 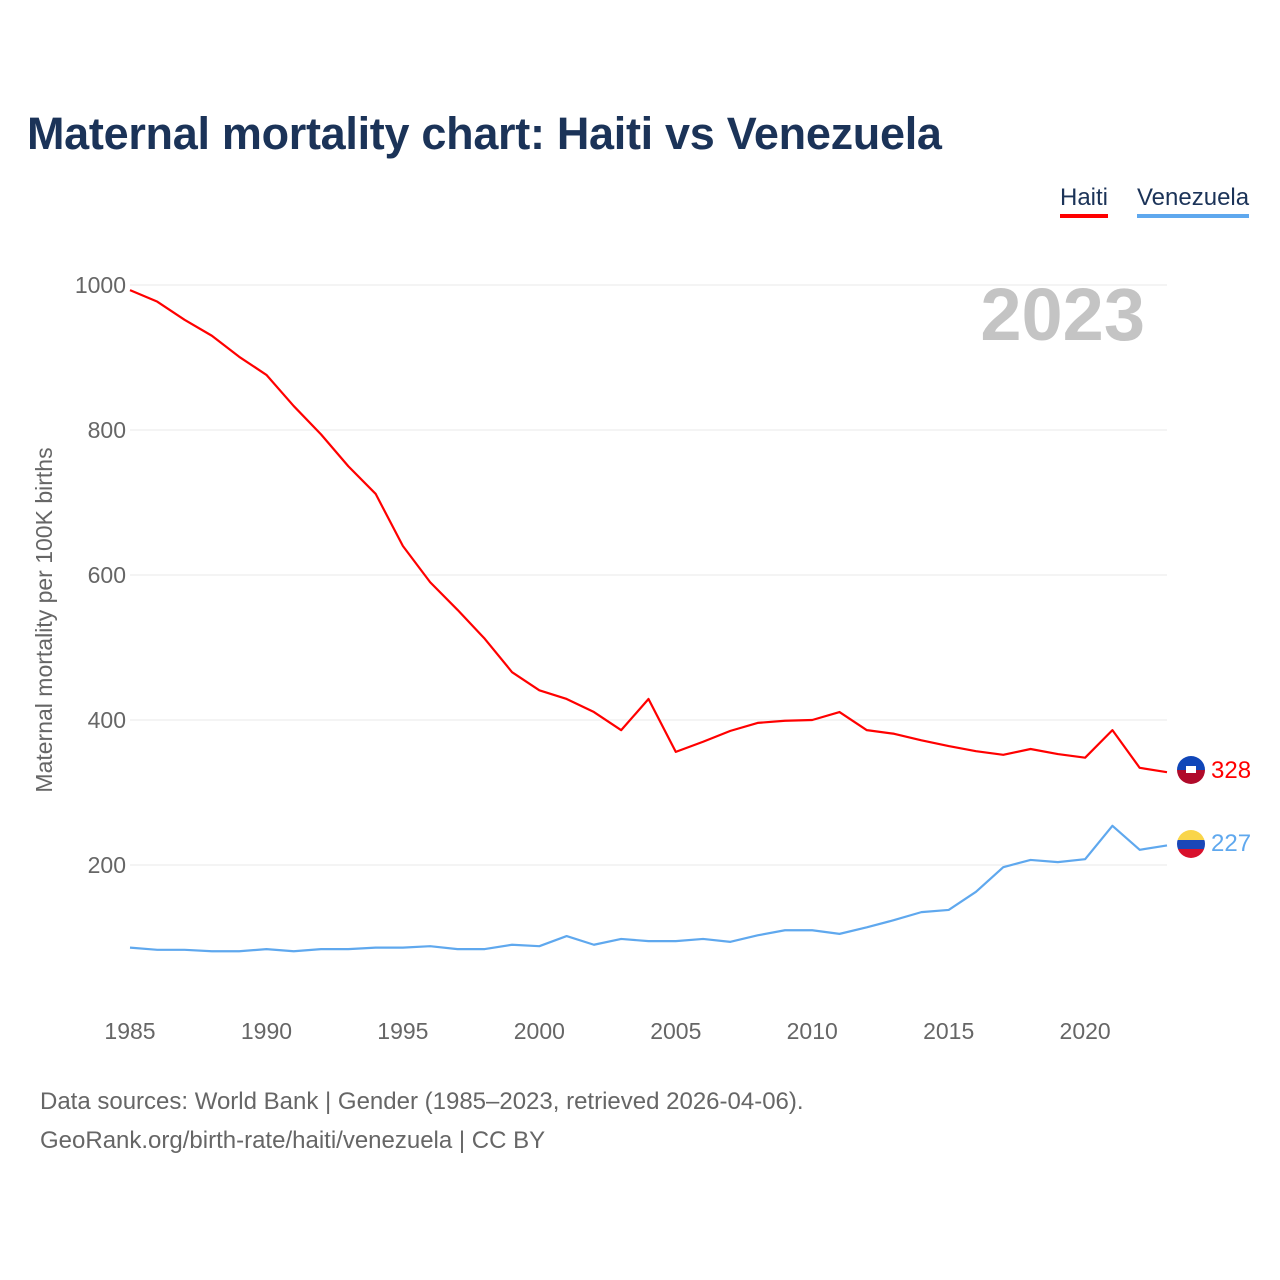 What do you see at coordinates (107, 430) in the screenshot?
I see `y-tick-label: 800` at bounding box center [107, 430].